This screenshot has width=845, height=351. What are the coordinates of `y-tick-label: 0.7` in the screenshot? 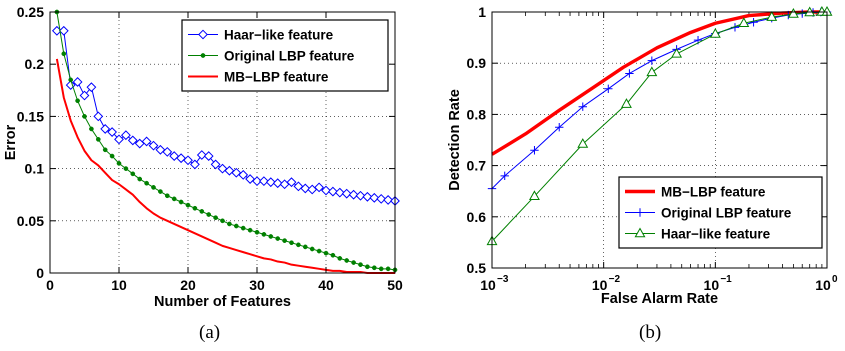 It's located at (477, 166).